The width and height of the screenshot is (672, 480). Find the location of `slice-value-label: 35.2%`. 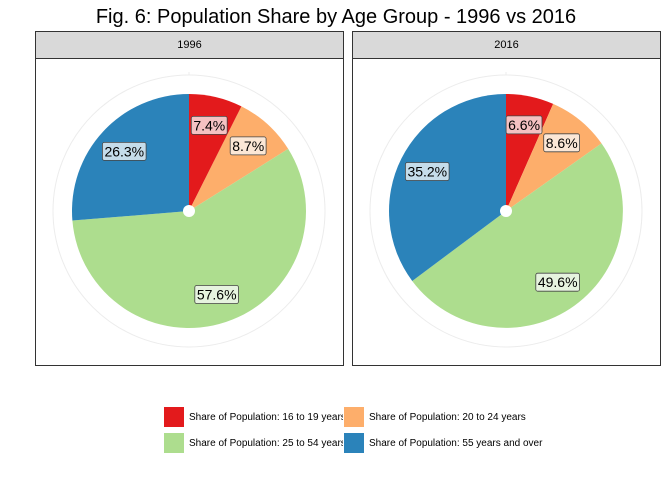

slice-value-label: 35.2% is located at coordinates (427, 172).